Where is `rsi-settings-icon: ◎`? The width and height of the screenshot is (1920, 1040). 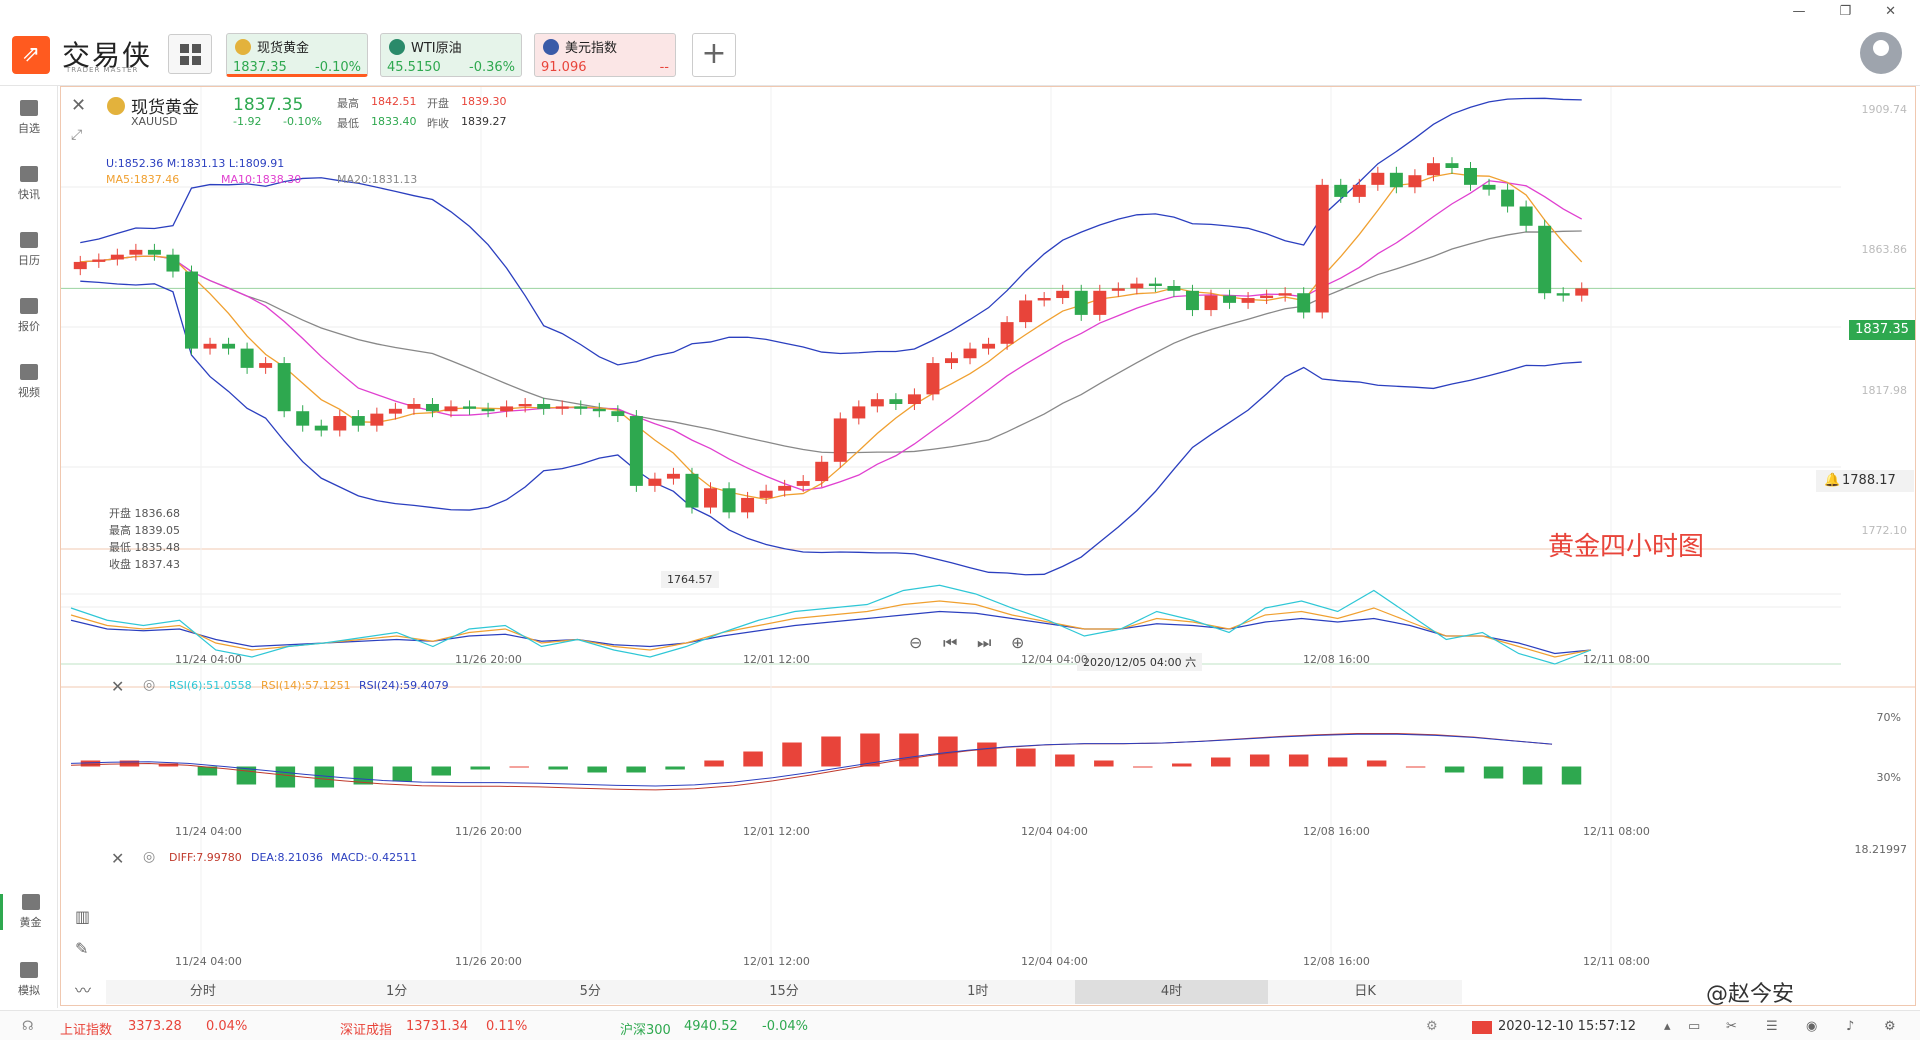 rsi-settings-icon: ◎ is located at coordinates (149, 685).